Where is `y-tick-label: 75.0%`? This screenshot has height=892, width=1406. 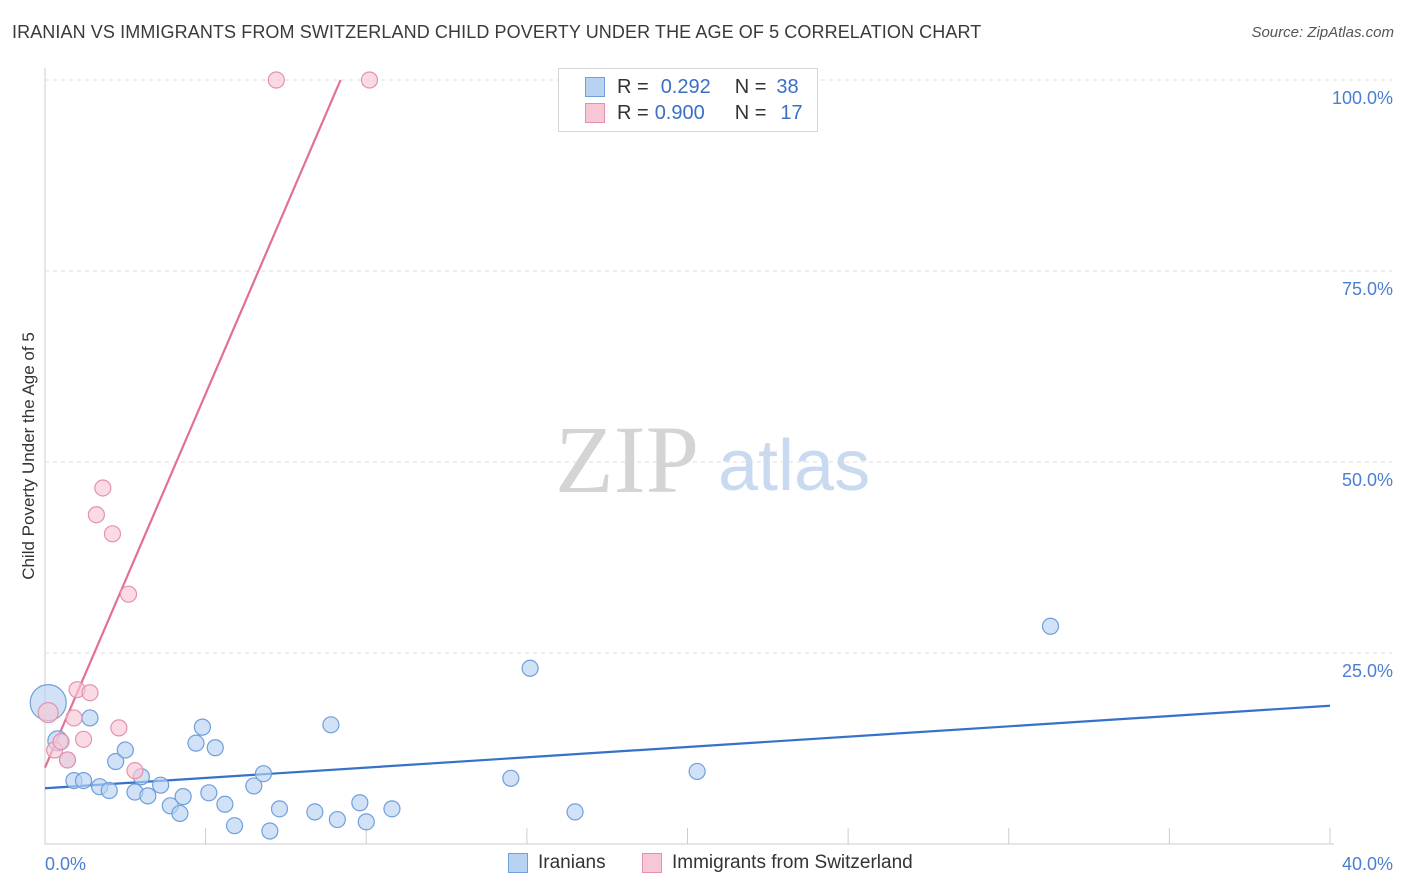 y-tick-label: 75.0% is located at coordinates (1367, 289).